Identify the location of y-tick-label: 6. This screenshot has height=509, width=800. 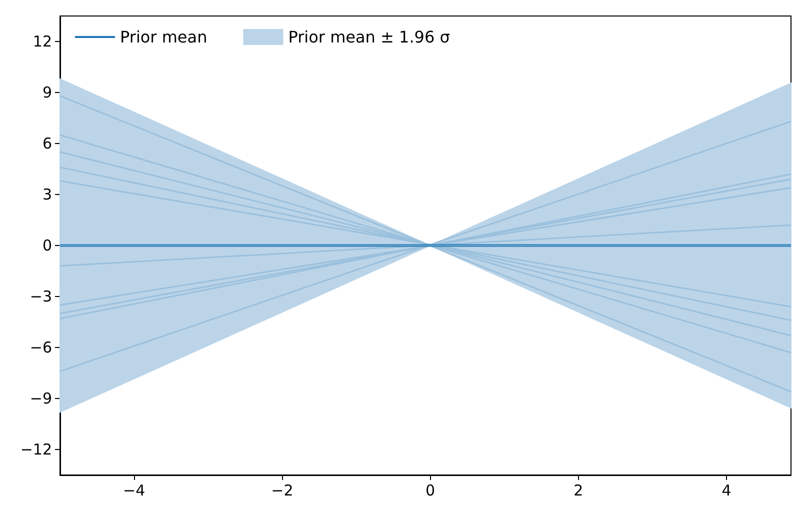
(47, 143).